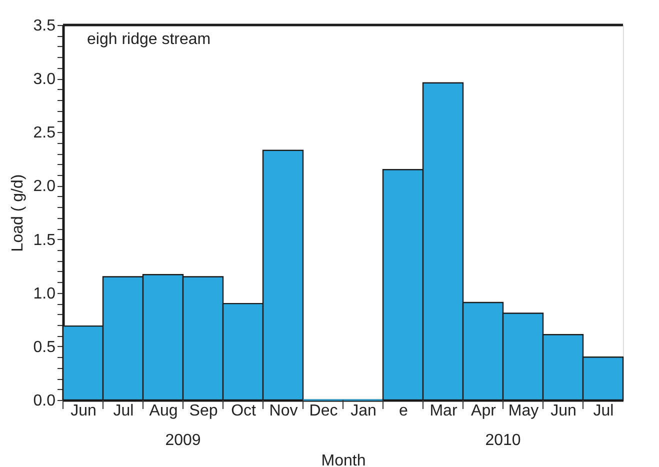  I want to click on text: 2009, so click(183, 440).